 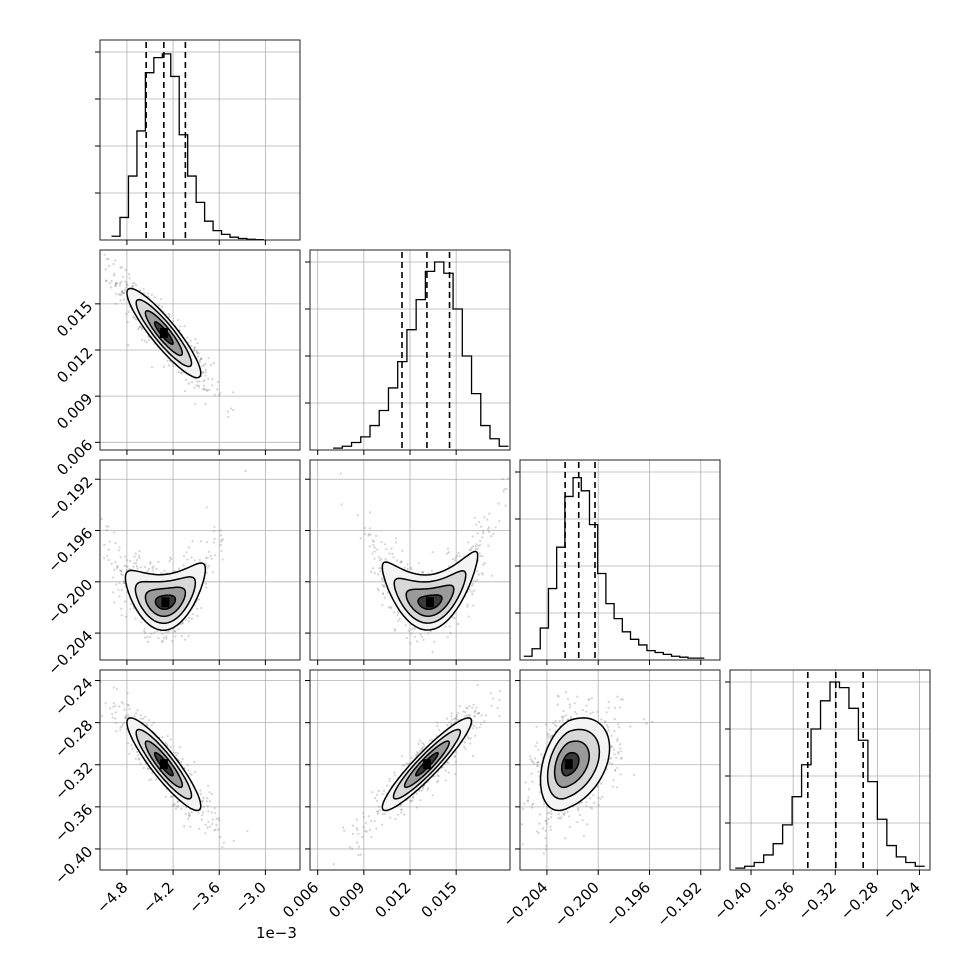 I want to click on pair-3-1-peak, so click(x=426, y=764).